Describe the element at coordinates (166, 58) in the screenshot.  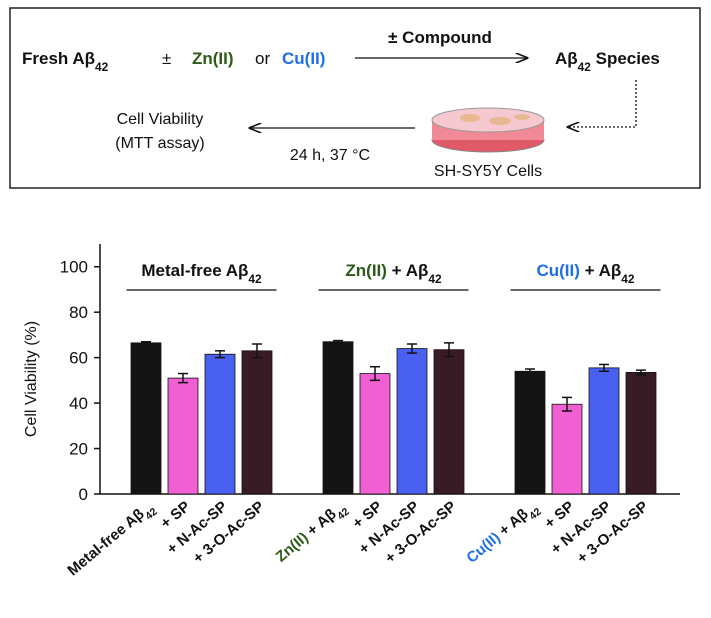
I see `plus-minus: ±` at that location.